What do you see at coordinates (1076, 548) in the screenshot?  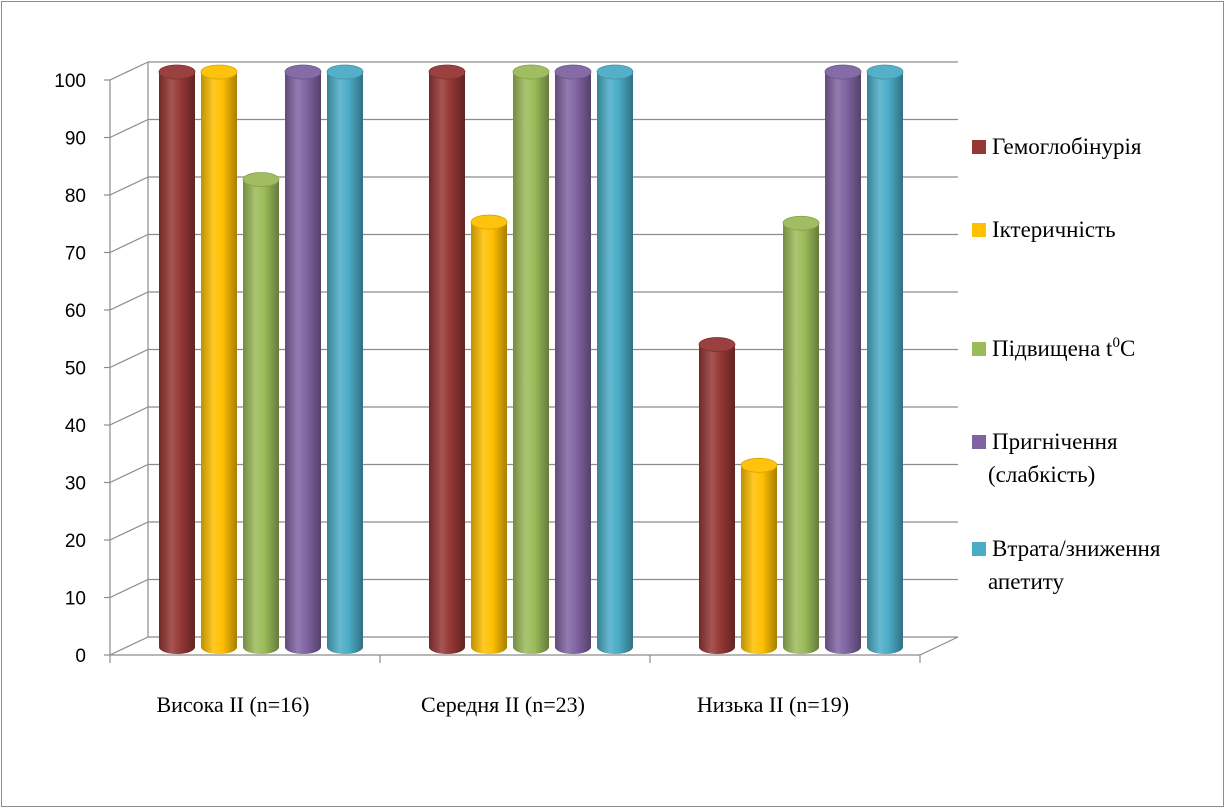 I see `legend-label: Втрата/зниження` at bounding box center [1076, 548].